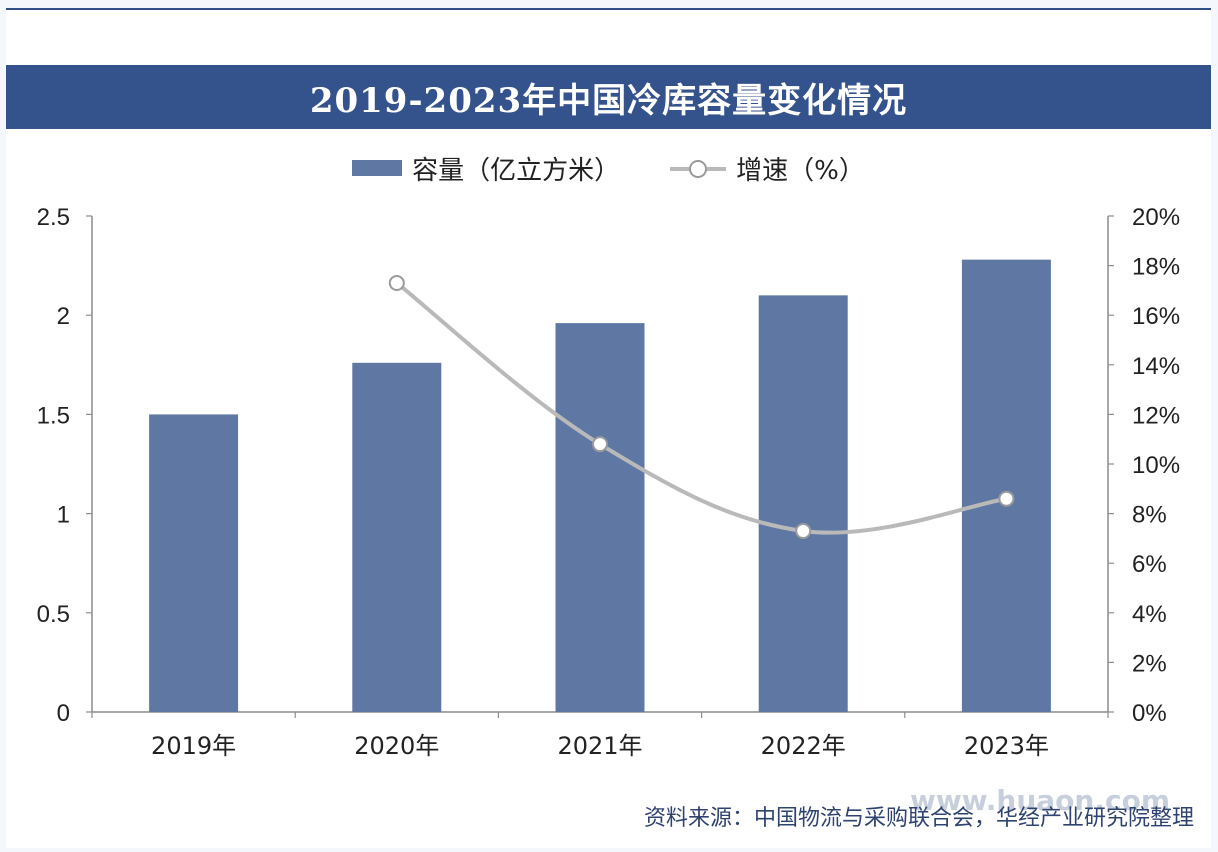 The height and width of the screenshot is (852, 1218). Describe the element at coordinates (599, 746) in the screenshot. I see `x-tick-label: 2021年` at that location.